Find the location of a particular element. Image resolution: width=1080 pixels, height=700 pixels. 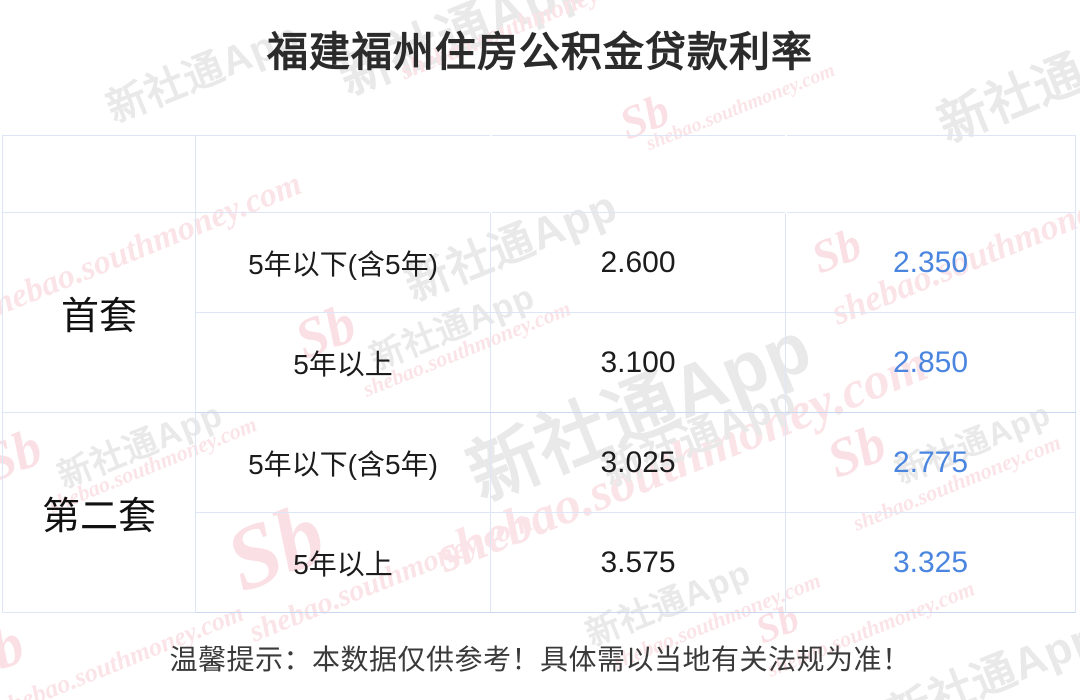

group-label-cell: 首套 is located at coordinates (99, 312).